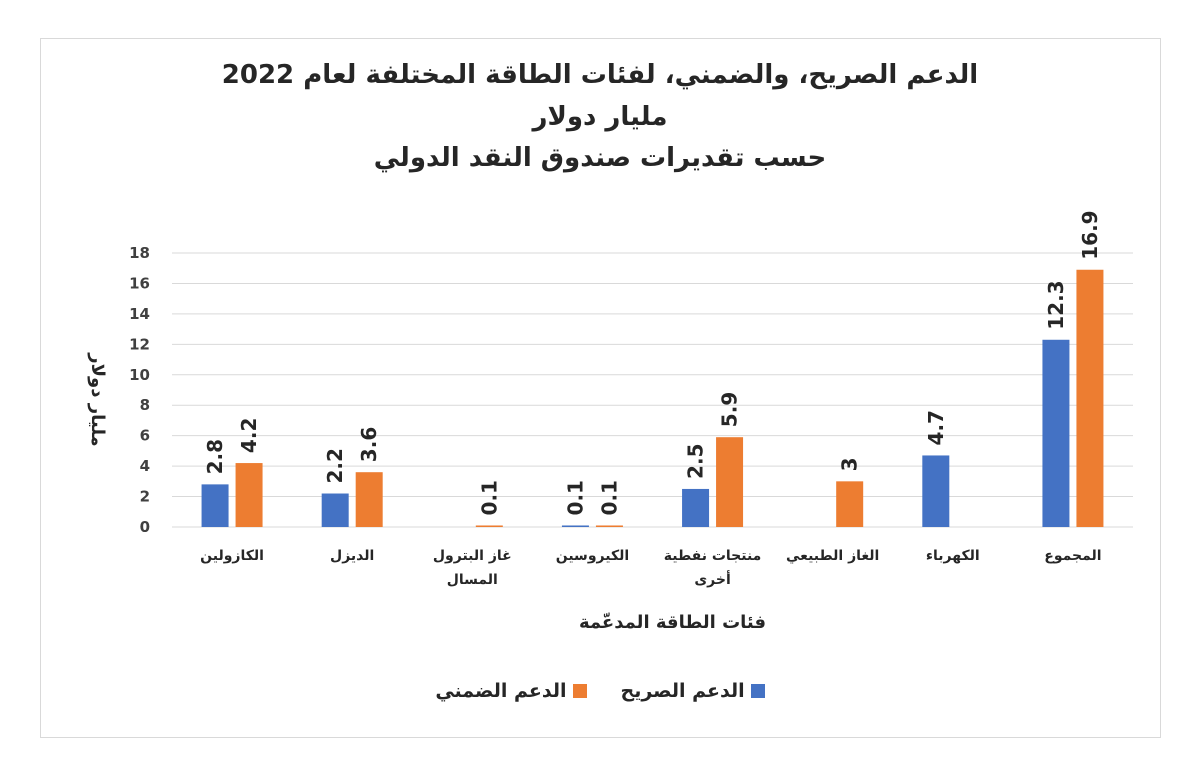 The height and width of the screenshot is (775, 1200). Describe the element at coordinates (472, 556) in the screenshot. I see `x-category-label: غاز البترول` at that location.